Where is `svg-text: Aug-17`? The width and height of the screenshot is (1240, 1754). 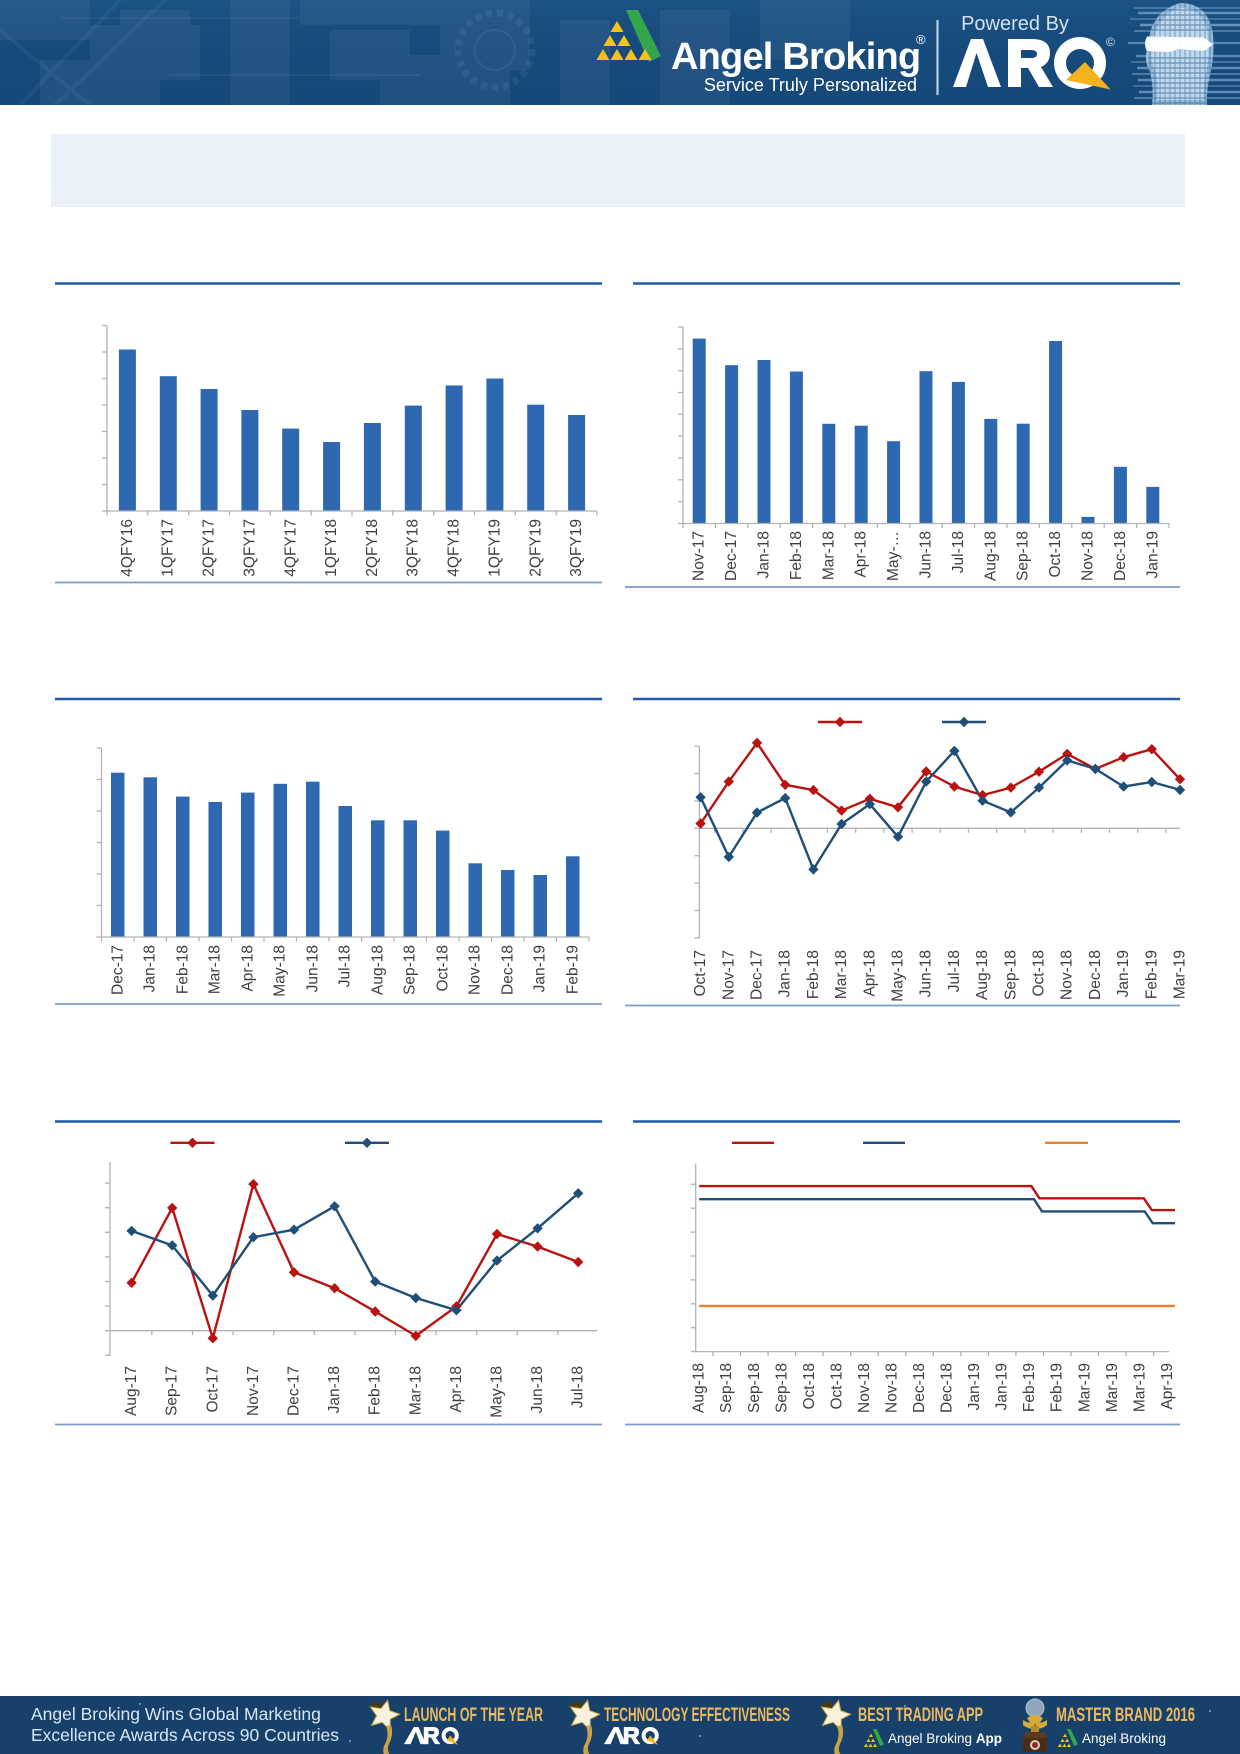 svg-text: Aug-17 is located at coordinates (131, 1391).